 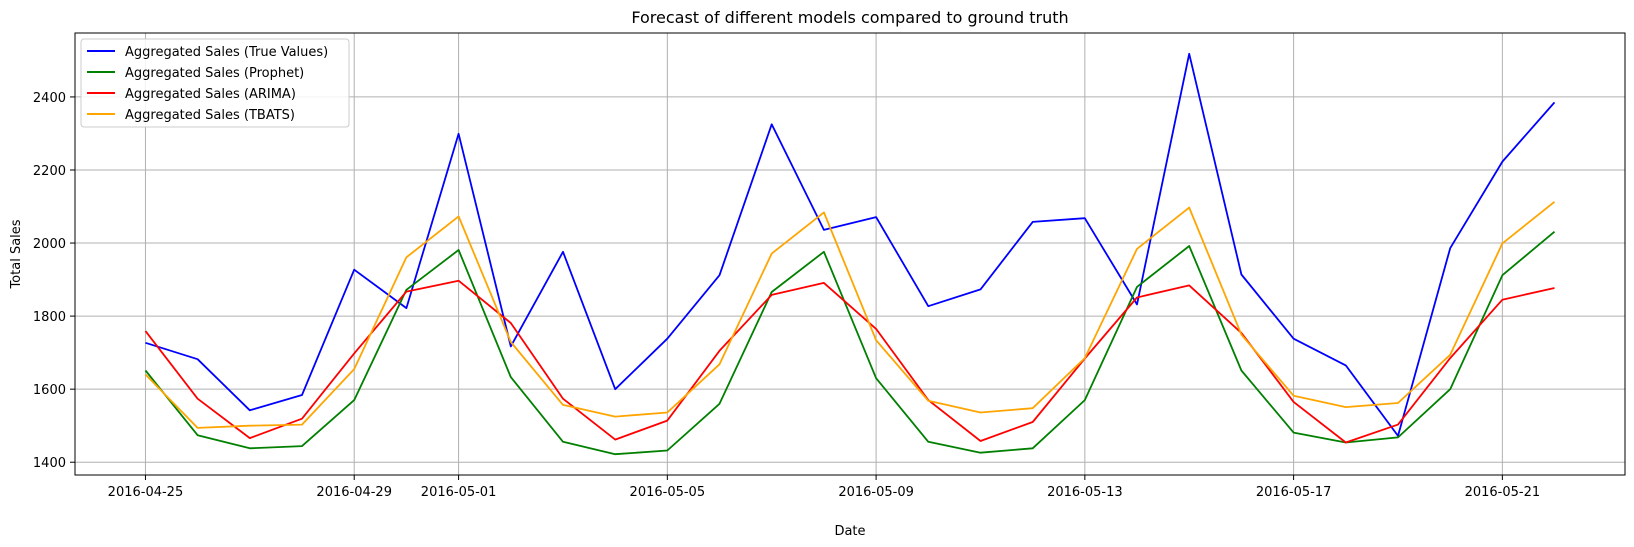 I want to click on x-tick-label: 2016-05-05, so click(x=668, y=492).